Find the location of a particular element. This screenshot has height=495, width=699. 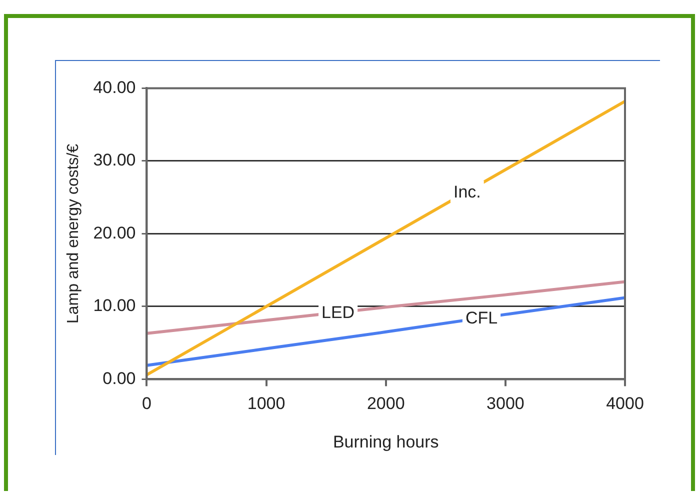

x-tick-label: 2000 is located at coordinates (385, 404).